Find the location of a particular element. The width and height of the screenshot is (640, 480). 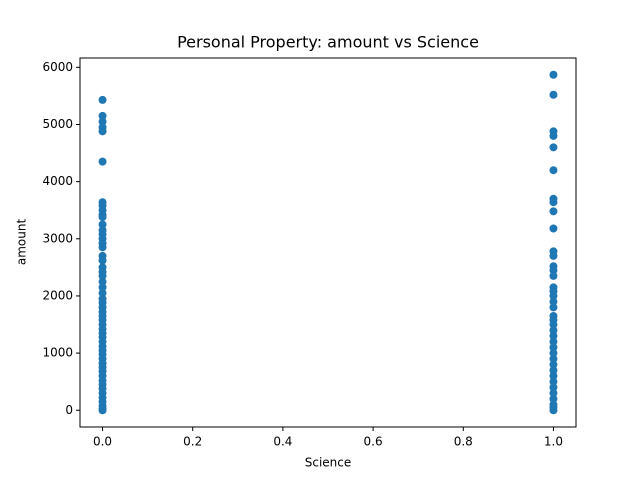

y-tick-label: 5000 is located at coordinates (57, 124).